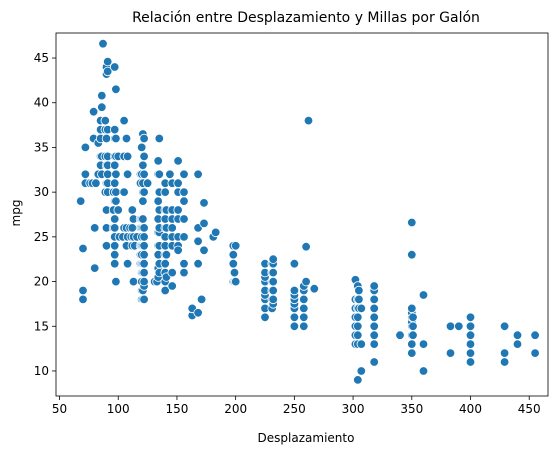 The width and height of the screenshot is (560, 450). What do you see at coordinates (41, 237) in the screenshot?
I see `y-tick-label: 25` at bounding box center [41, 237].